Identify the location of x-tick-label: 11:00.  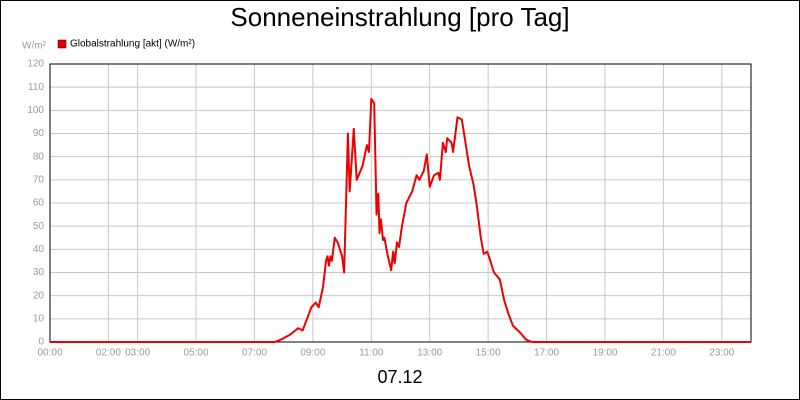
(371, 353).